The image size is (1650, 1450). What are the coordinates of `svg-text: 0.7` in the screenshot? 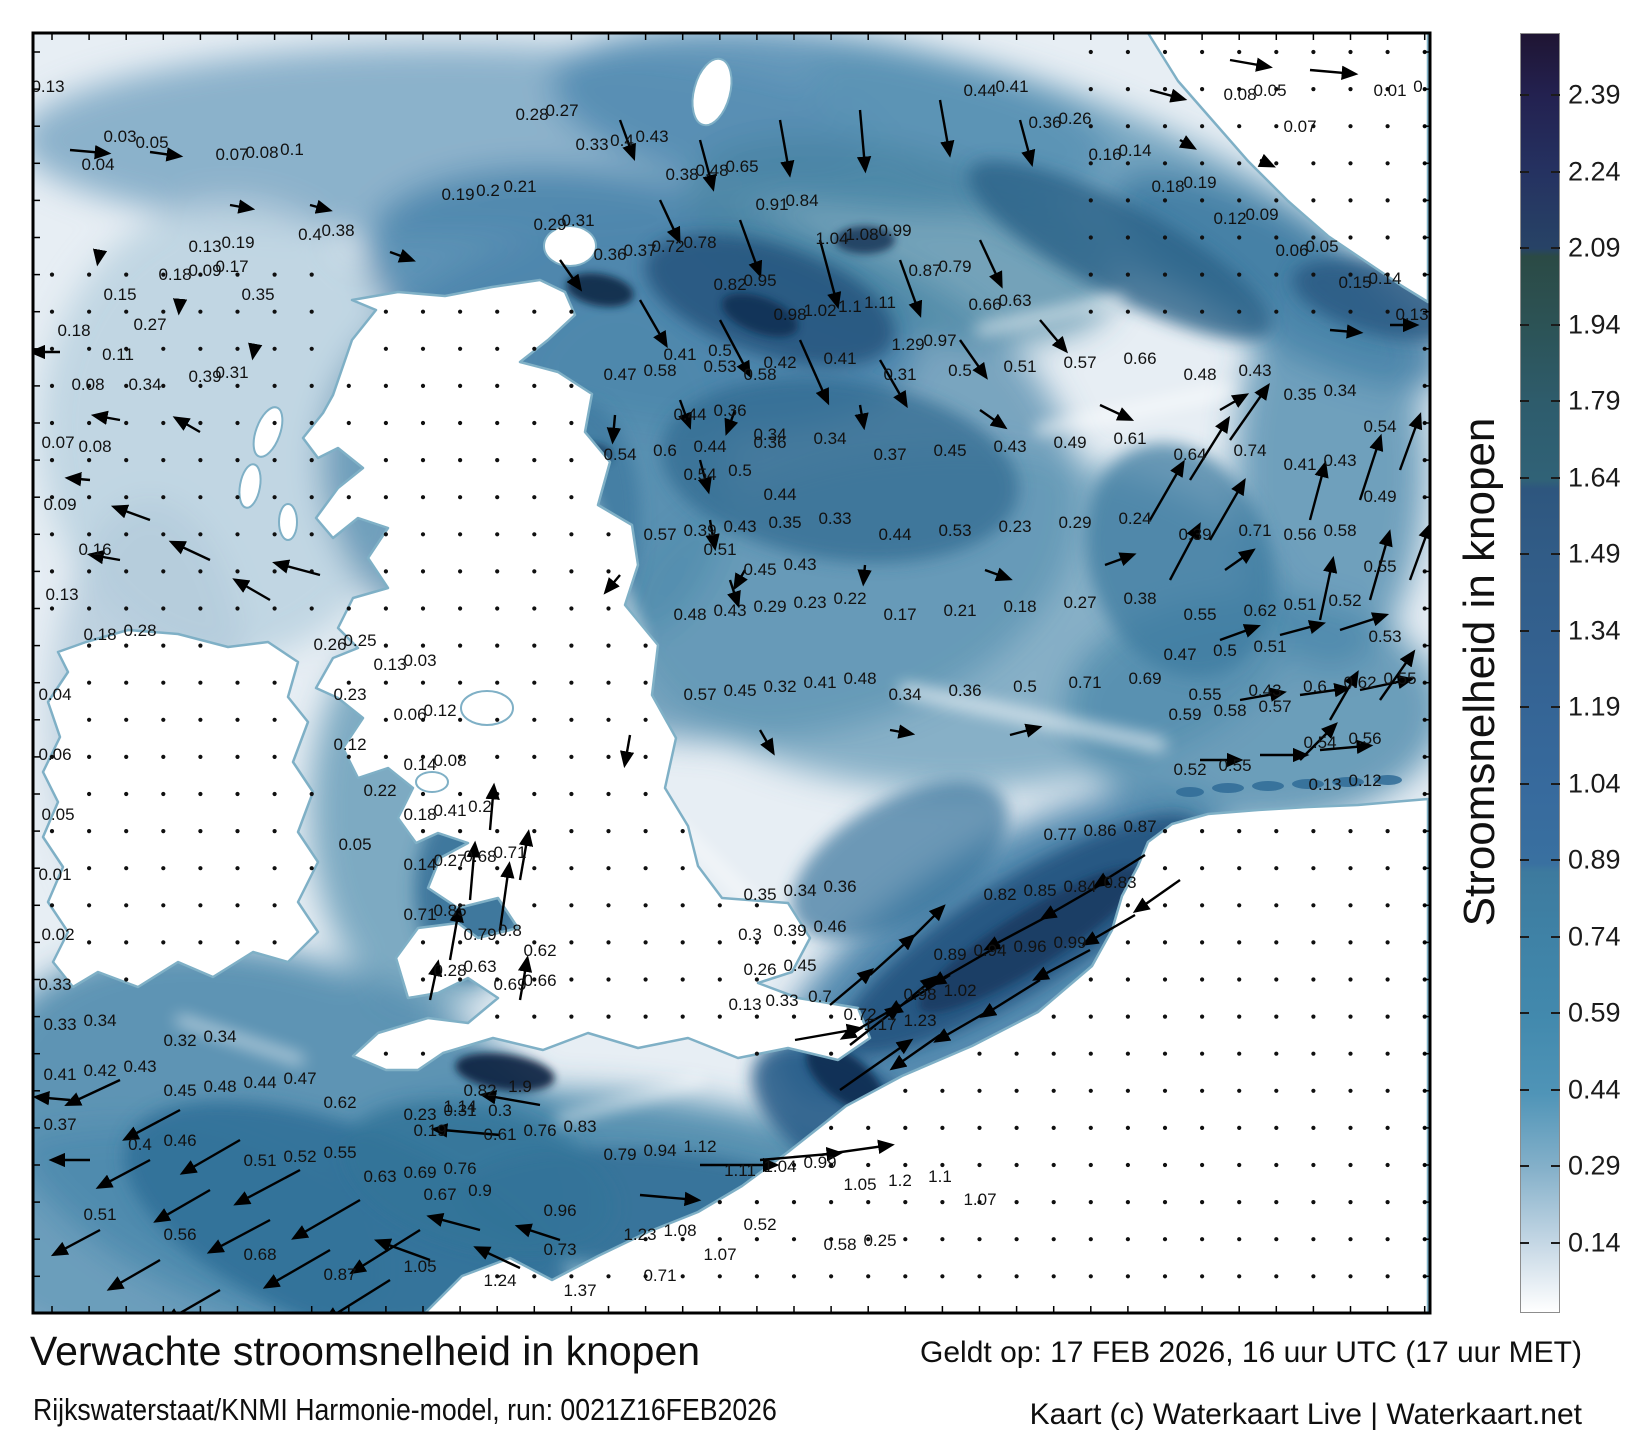 It's located at (820, 996).